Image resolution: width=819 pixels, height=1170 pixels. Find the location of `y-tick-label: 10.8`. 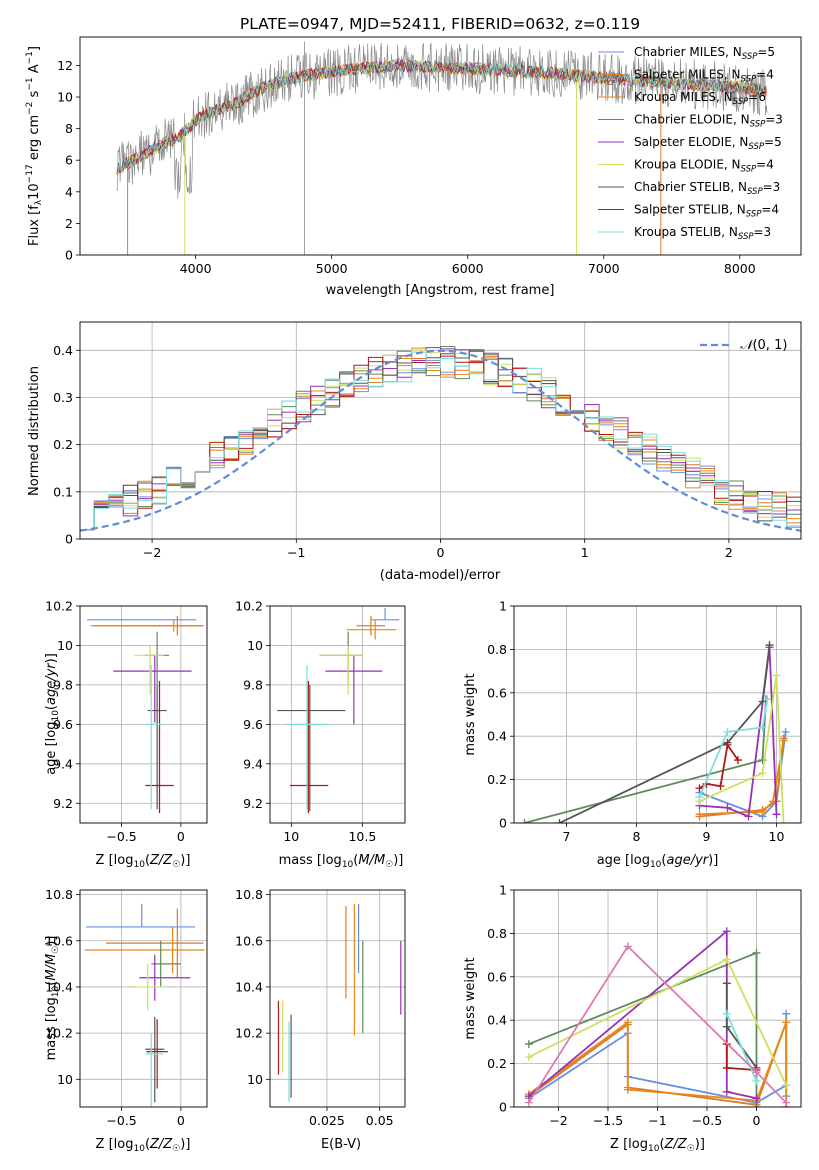

y-tick-label: 10.8 is located at coordinates (59, 894).